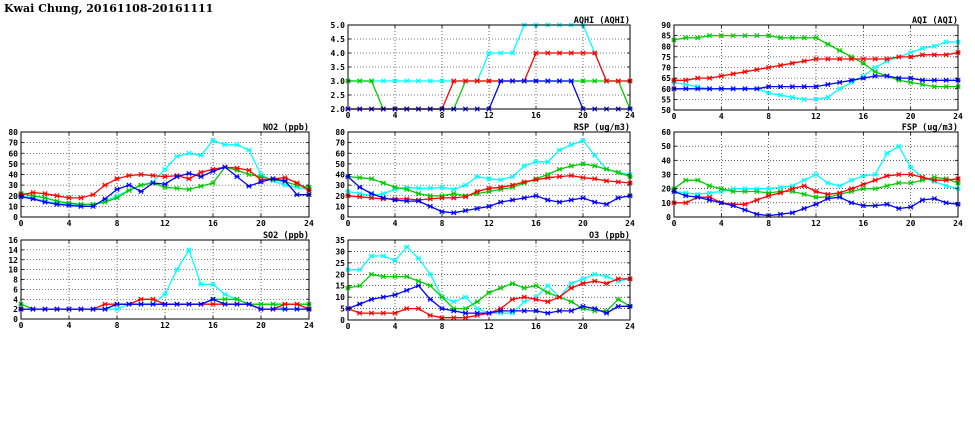 Image resolution: width=975 pixels, height=447 pixels. Describe the element at coordinates (340, 286) in the screenshot. I see `y-tick-label: 15` at that location.